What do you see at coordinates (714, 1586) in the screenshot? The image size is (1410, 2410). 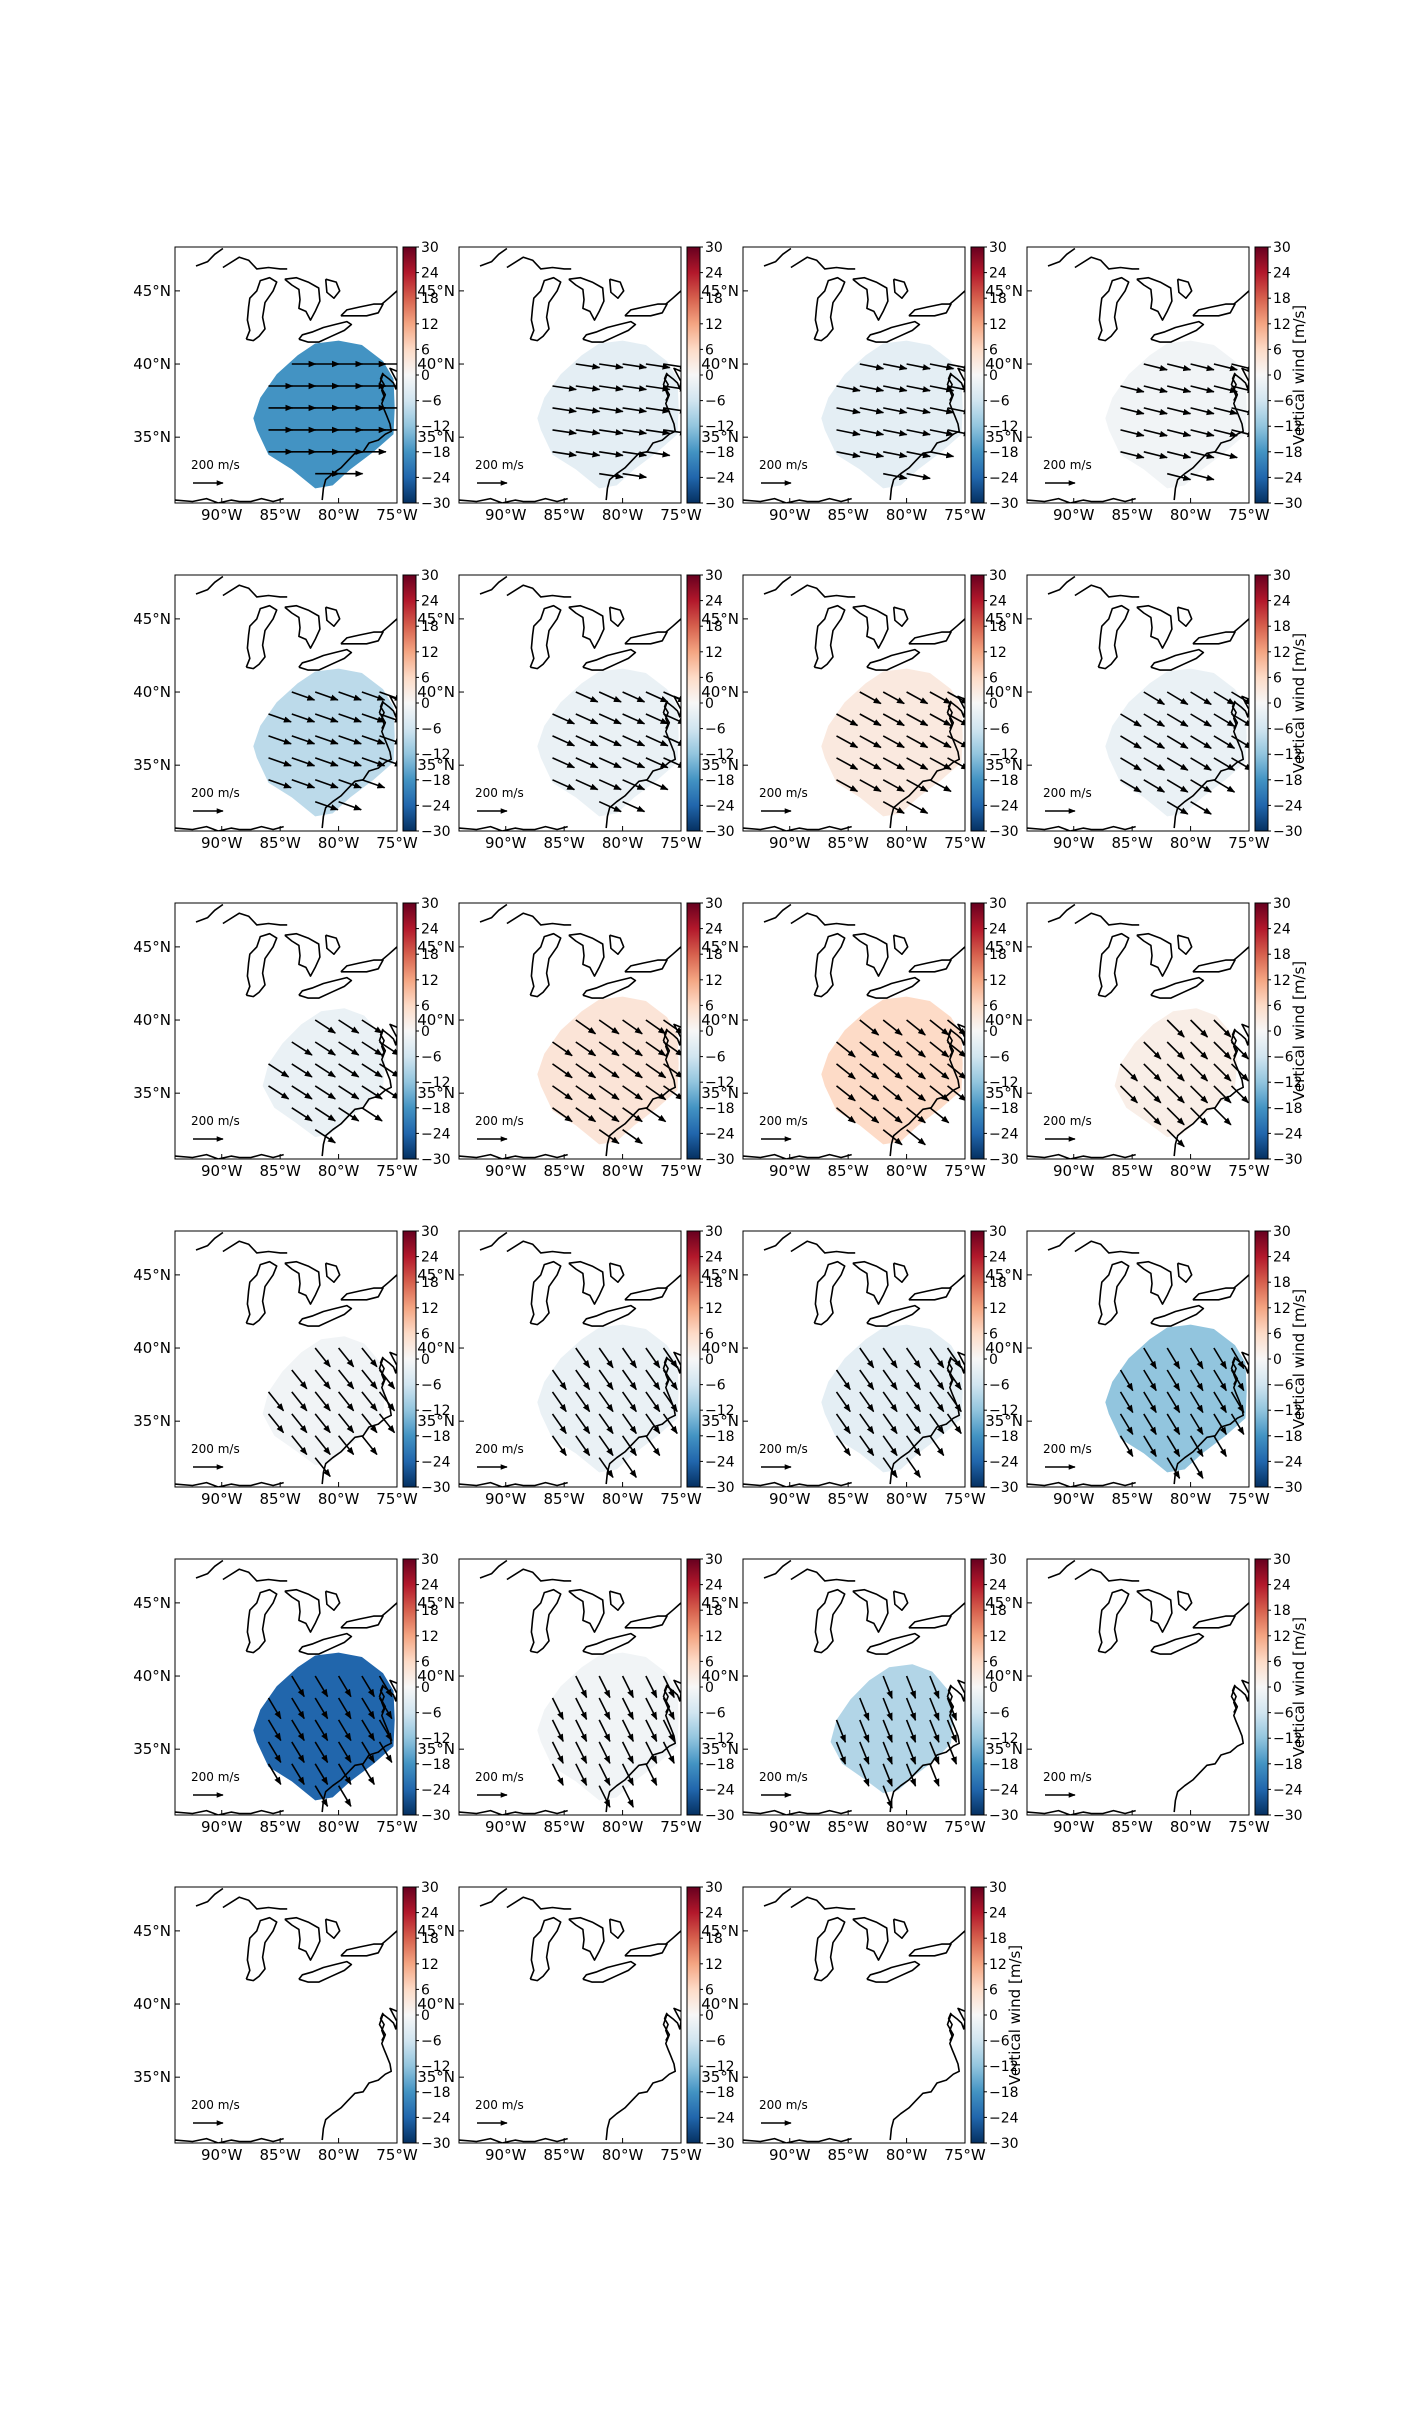 I see `colorbar-tick-label: 24` at bounding box center [714, 1586].